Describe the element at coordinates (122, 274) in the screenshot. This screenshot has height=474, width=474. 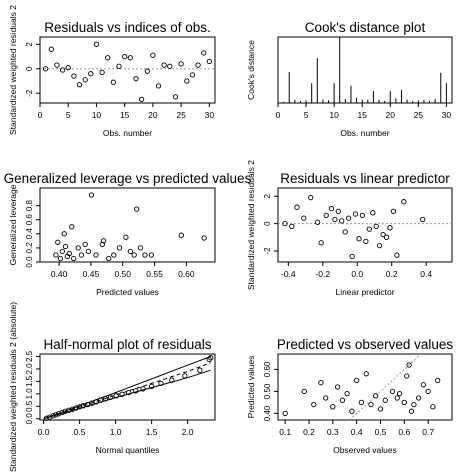
I see `x-tick-label: 0.50` at that location.